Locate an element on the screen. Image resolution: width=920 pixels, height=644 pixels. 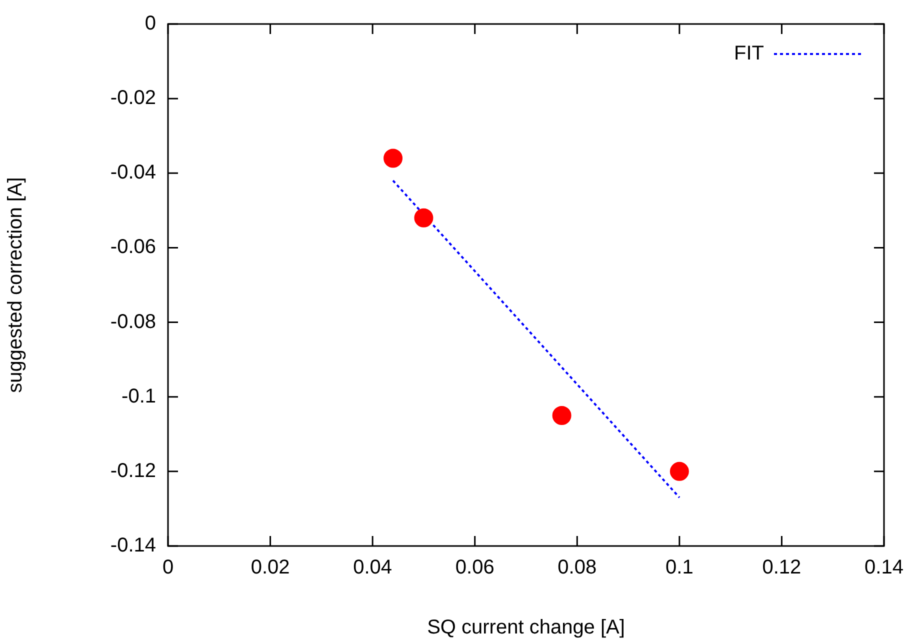
x-tick-label: 0.08 is located at coordinates (577, 567).